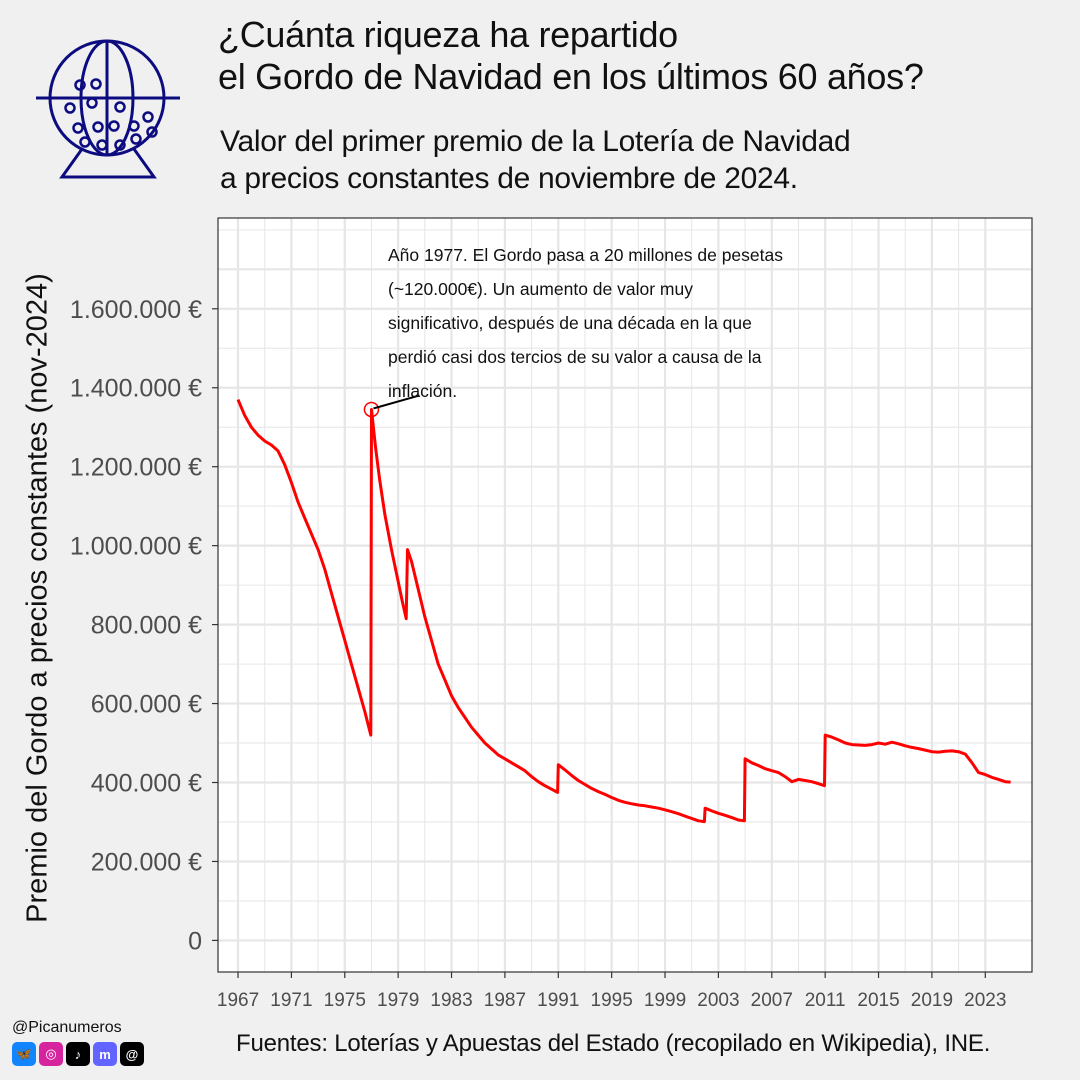 The width and height of the screenshot is (1080, 1080). I want to click on threads-icon: @, so click(132, 1054).